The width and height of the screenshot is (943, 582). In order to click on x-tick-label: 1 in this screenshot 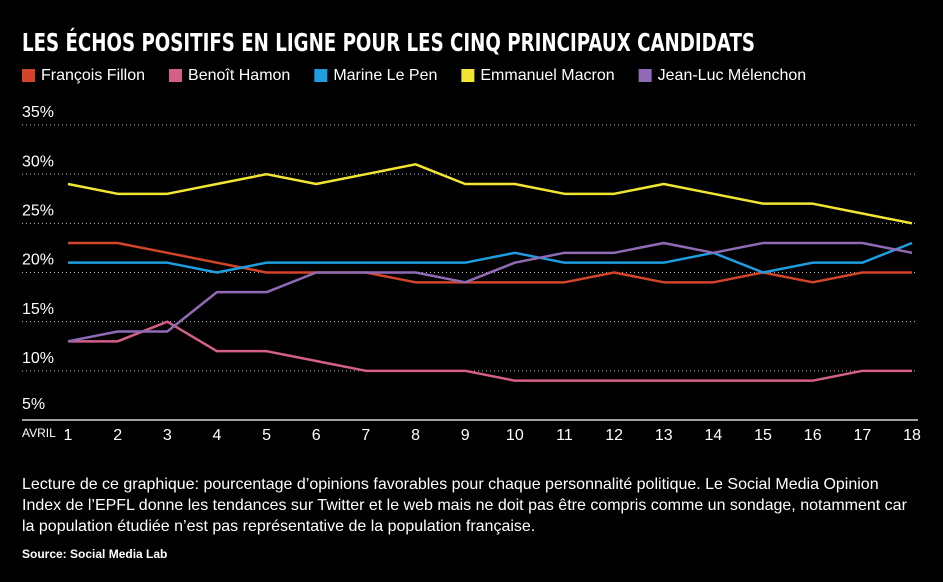, I will do `click(68, 435)`.